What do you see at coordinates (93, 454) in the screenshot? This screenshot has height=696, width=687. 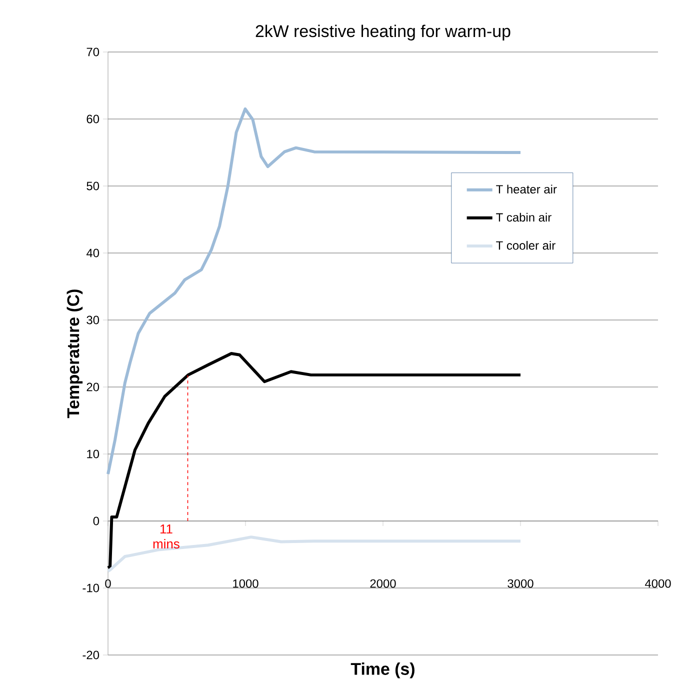 I see `y-tick-label: 10` at bounding box center [93, 454].